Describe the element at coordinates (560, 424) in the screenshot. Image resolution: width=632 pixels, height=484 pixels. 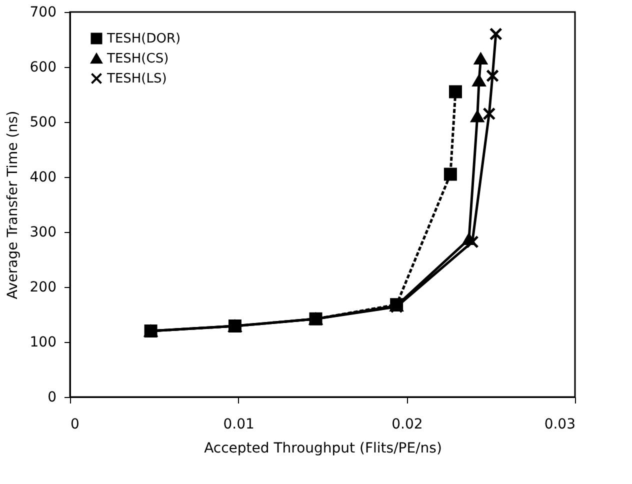
I see `x-tick-label: 0.03` at that location.